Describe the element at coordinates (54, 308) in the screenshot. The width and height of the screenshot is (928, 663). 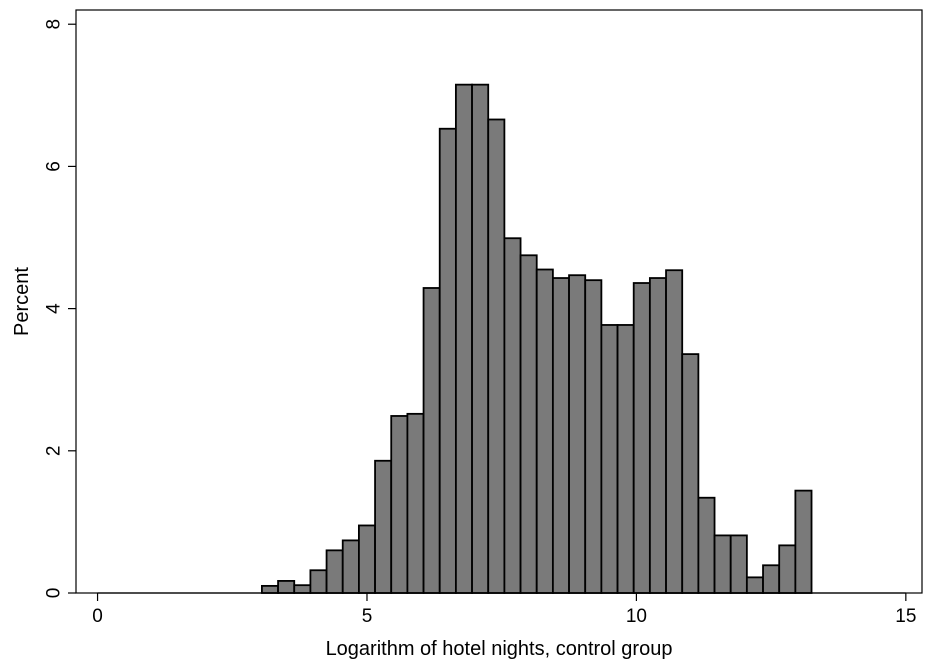
I see `y-tick-label: 4` at that location.